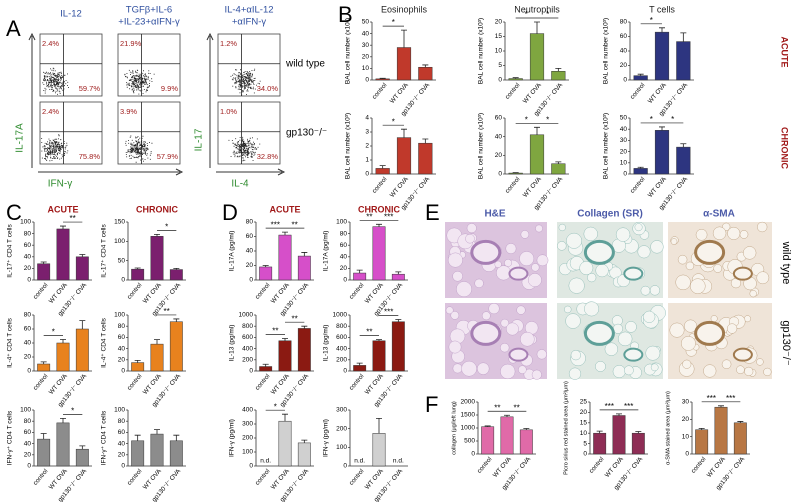 This screenshot has width=800, height=502. Describe the element at coordinates (326, 438) in the screenshot. I see `y-axis-label: IFN-γ (pg/ml)` at that location.